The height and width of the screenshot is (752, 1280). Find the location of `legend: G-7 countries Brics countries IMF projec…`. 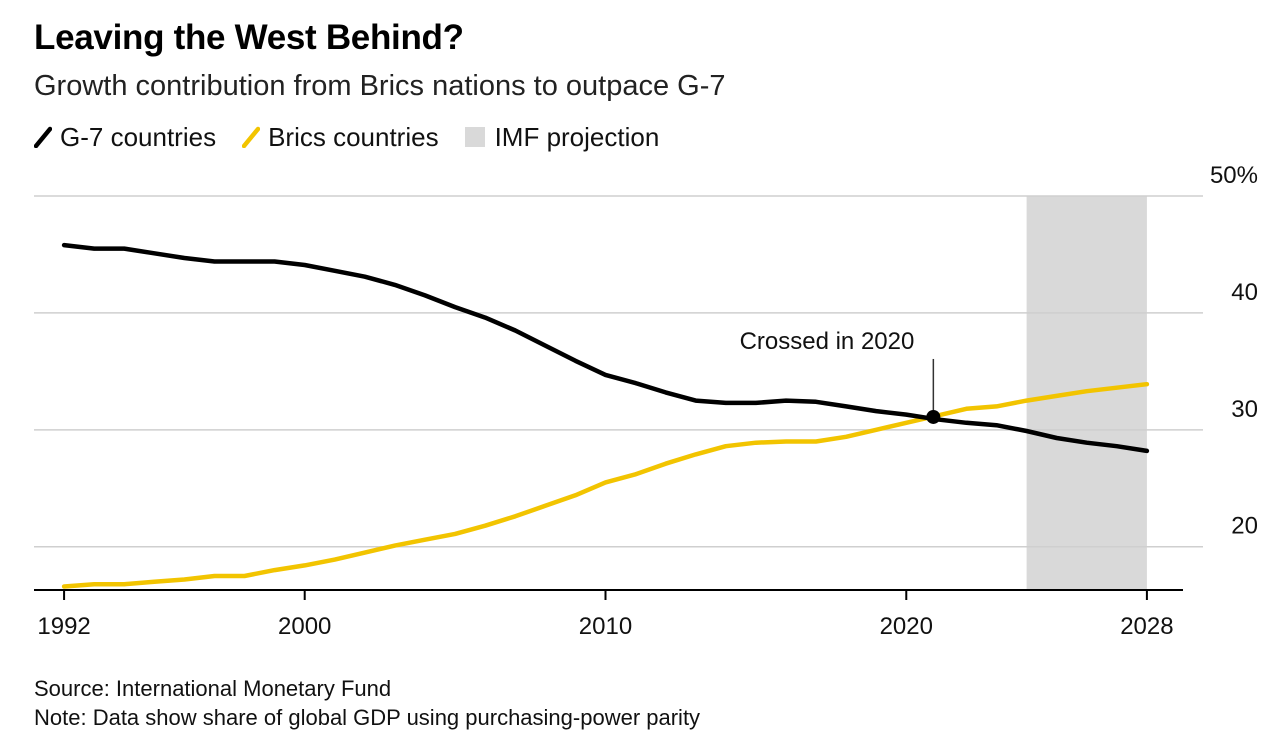

legend: G-7 countries Brics countries IMF projec… is located at coordinates (359, 137).